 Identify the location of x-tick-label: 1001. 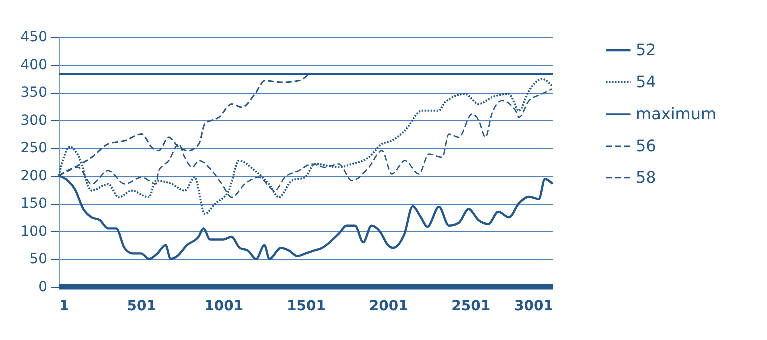
(224, 306).